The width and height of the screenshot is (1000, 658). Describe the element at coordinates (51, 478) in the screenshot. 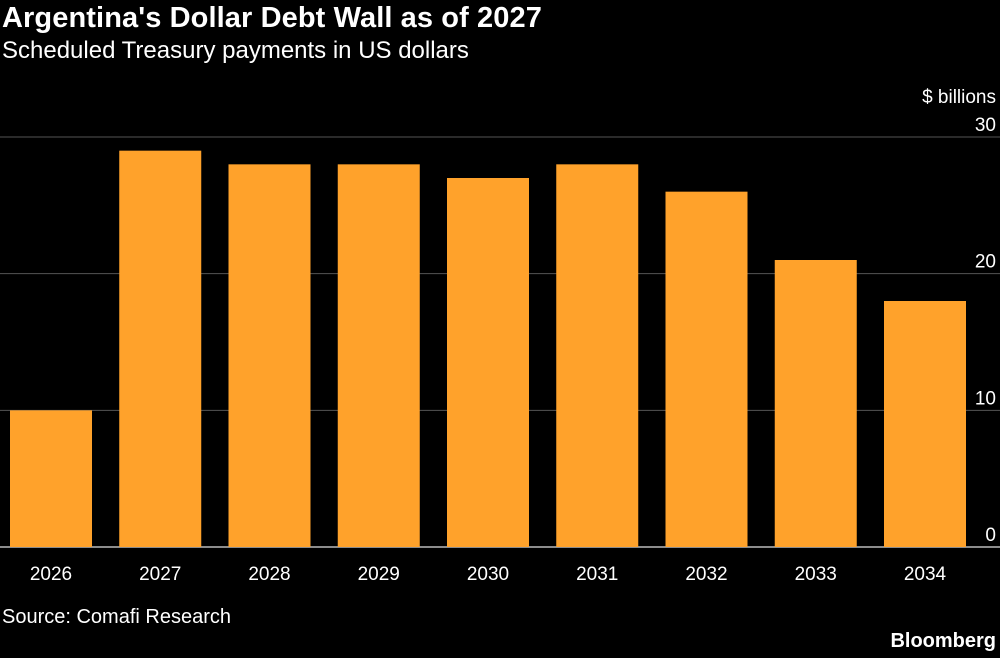

I see `bar-2026` at that location.